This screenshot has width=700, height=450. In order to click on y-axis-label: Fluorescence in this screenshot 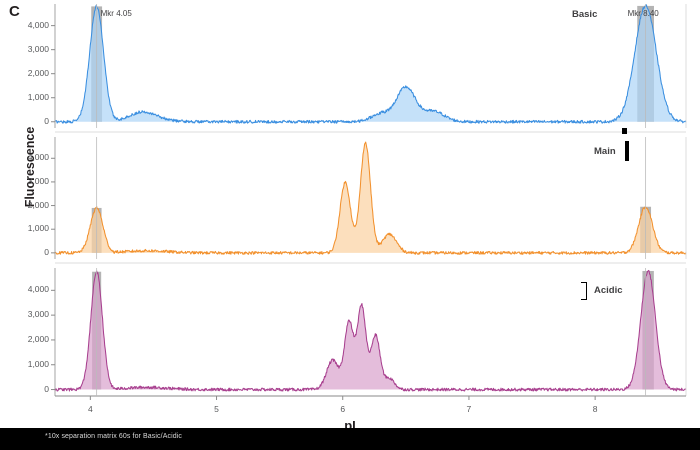, I will do `click(30, 167)`.